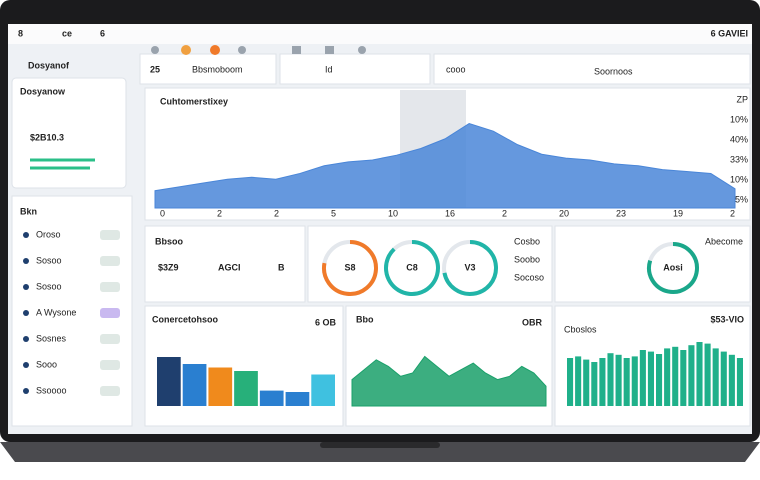 The width and height of the screenshot is (760, 480). What do you see at coordinates (281, 267) in the screenshot?
I see `kpi-value: B` at bounding box center [281, 267].